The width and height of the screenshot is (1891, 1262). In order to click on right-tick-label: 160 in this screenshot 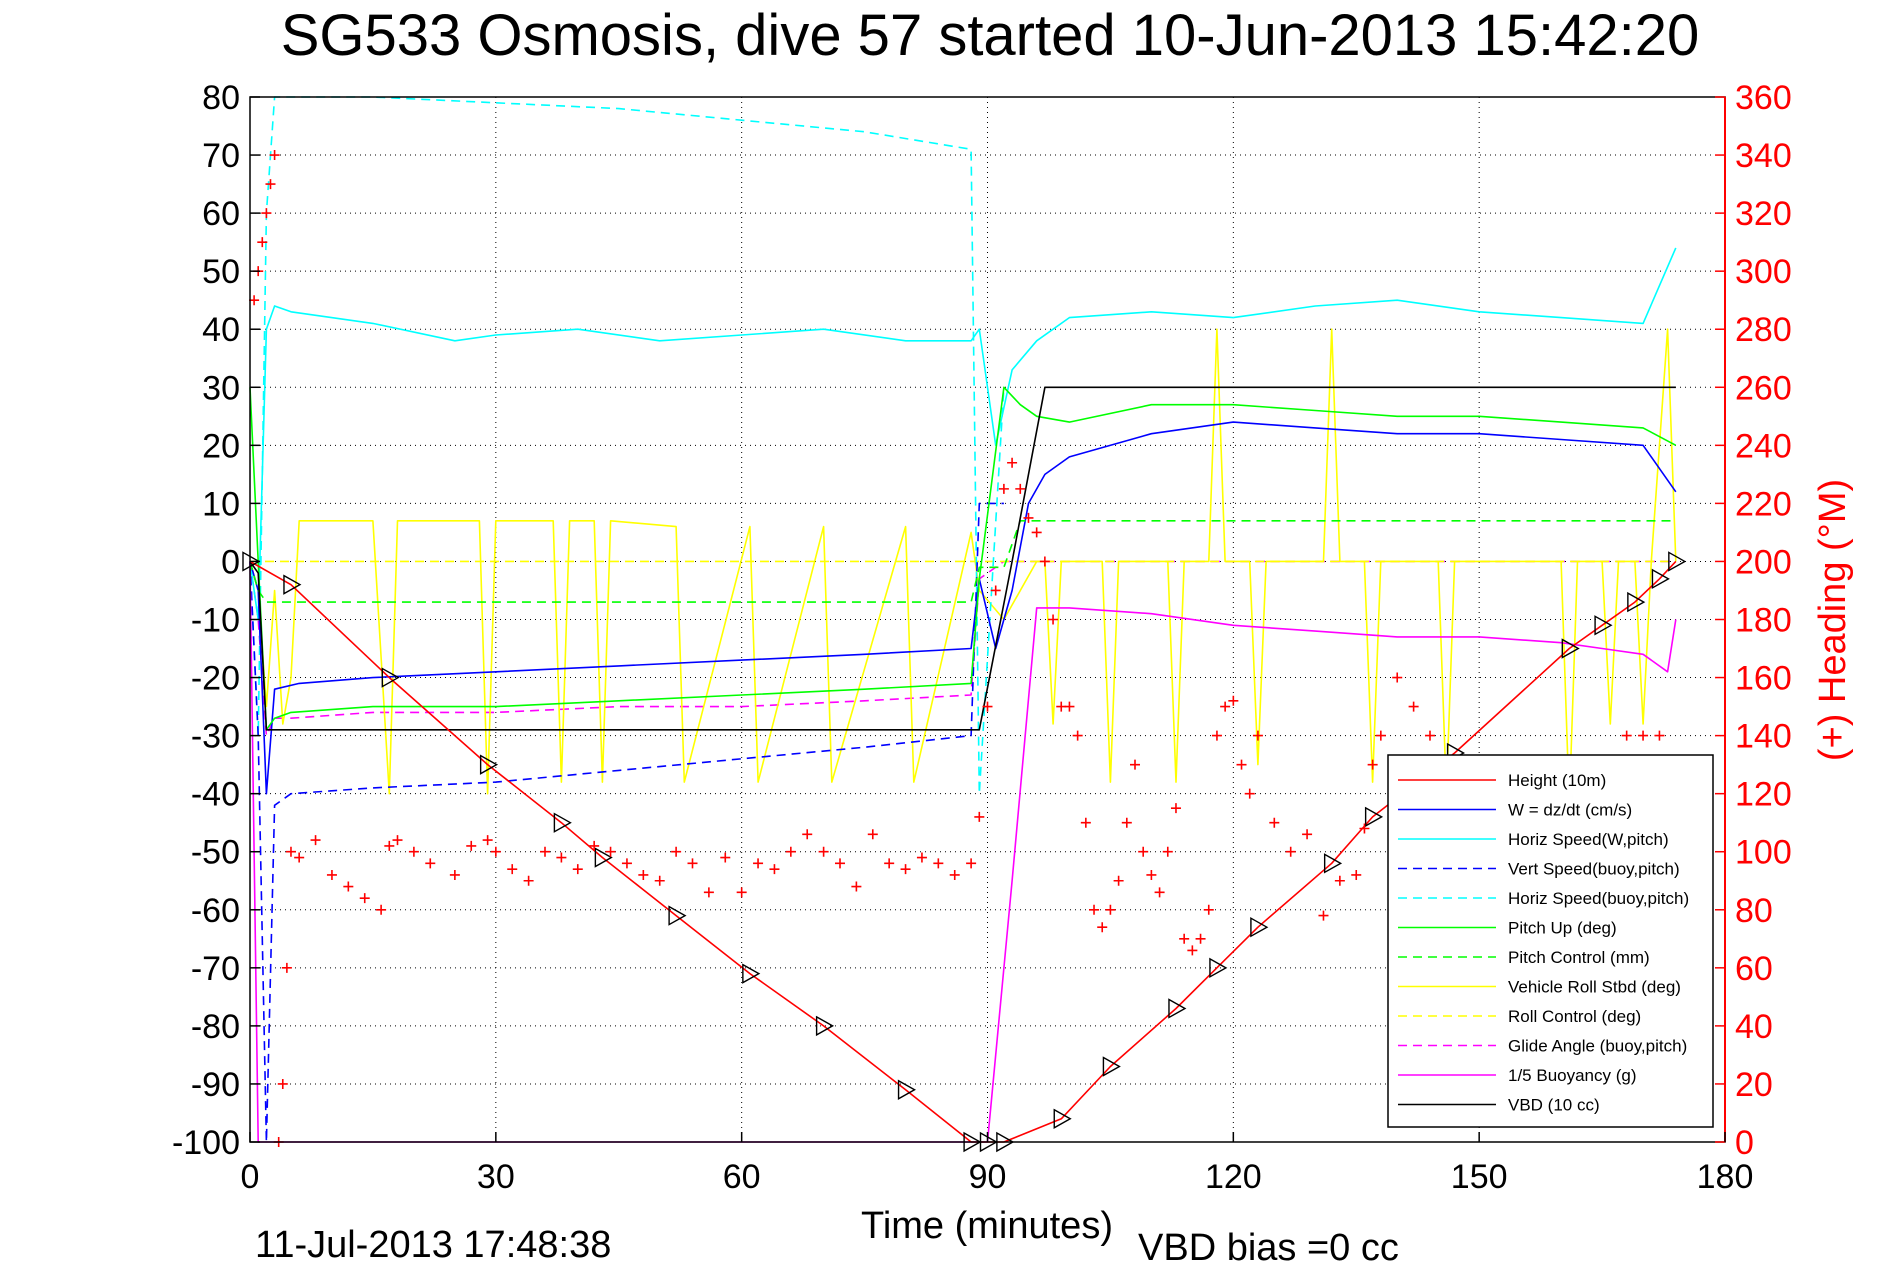, I will do `click(1763, 679)`.